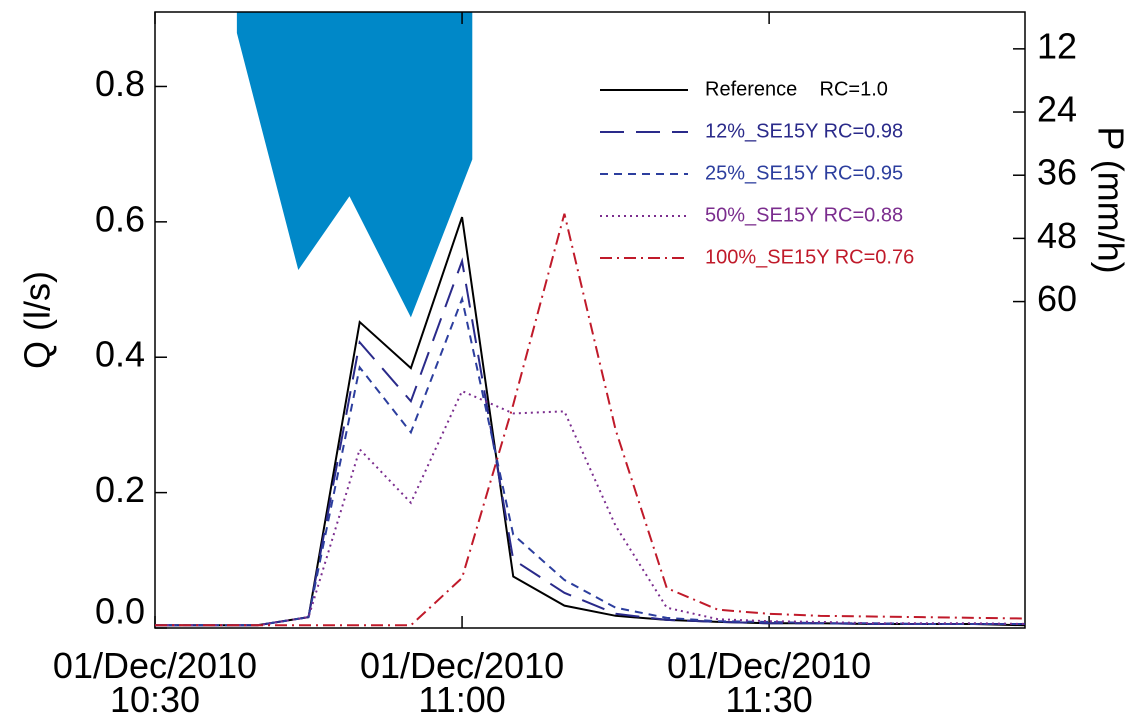 The width and height of the screenshot is (1145, 724). I want to click on legend-label: 50%_SE15Y RC=0.88, so click(804, 215).